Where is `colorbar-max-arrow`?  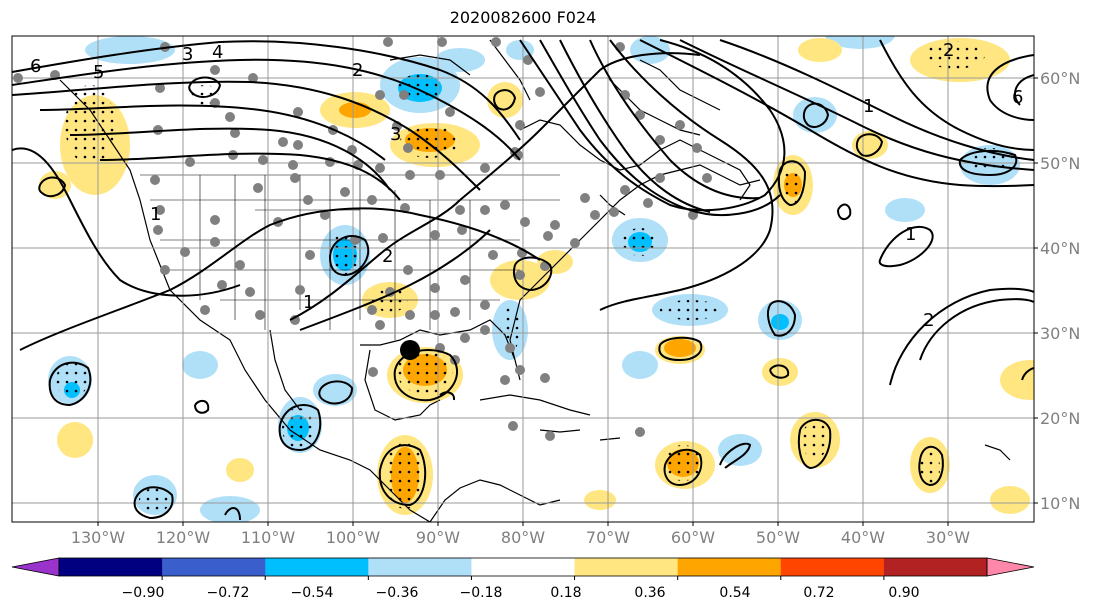 colorbar-max-arrow is located at coordinates (1010, 567).